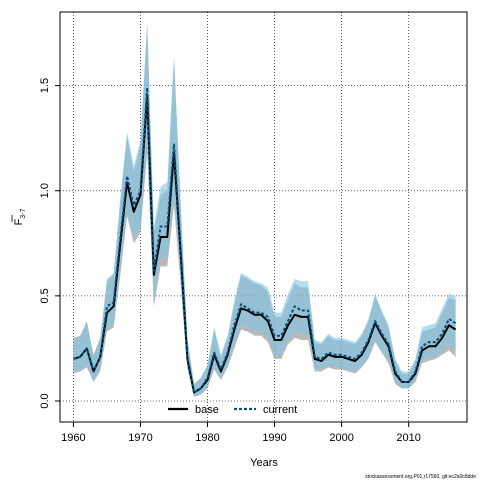  I want to click on legend-label-current: current, so click(280, 410).